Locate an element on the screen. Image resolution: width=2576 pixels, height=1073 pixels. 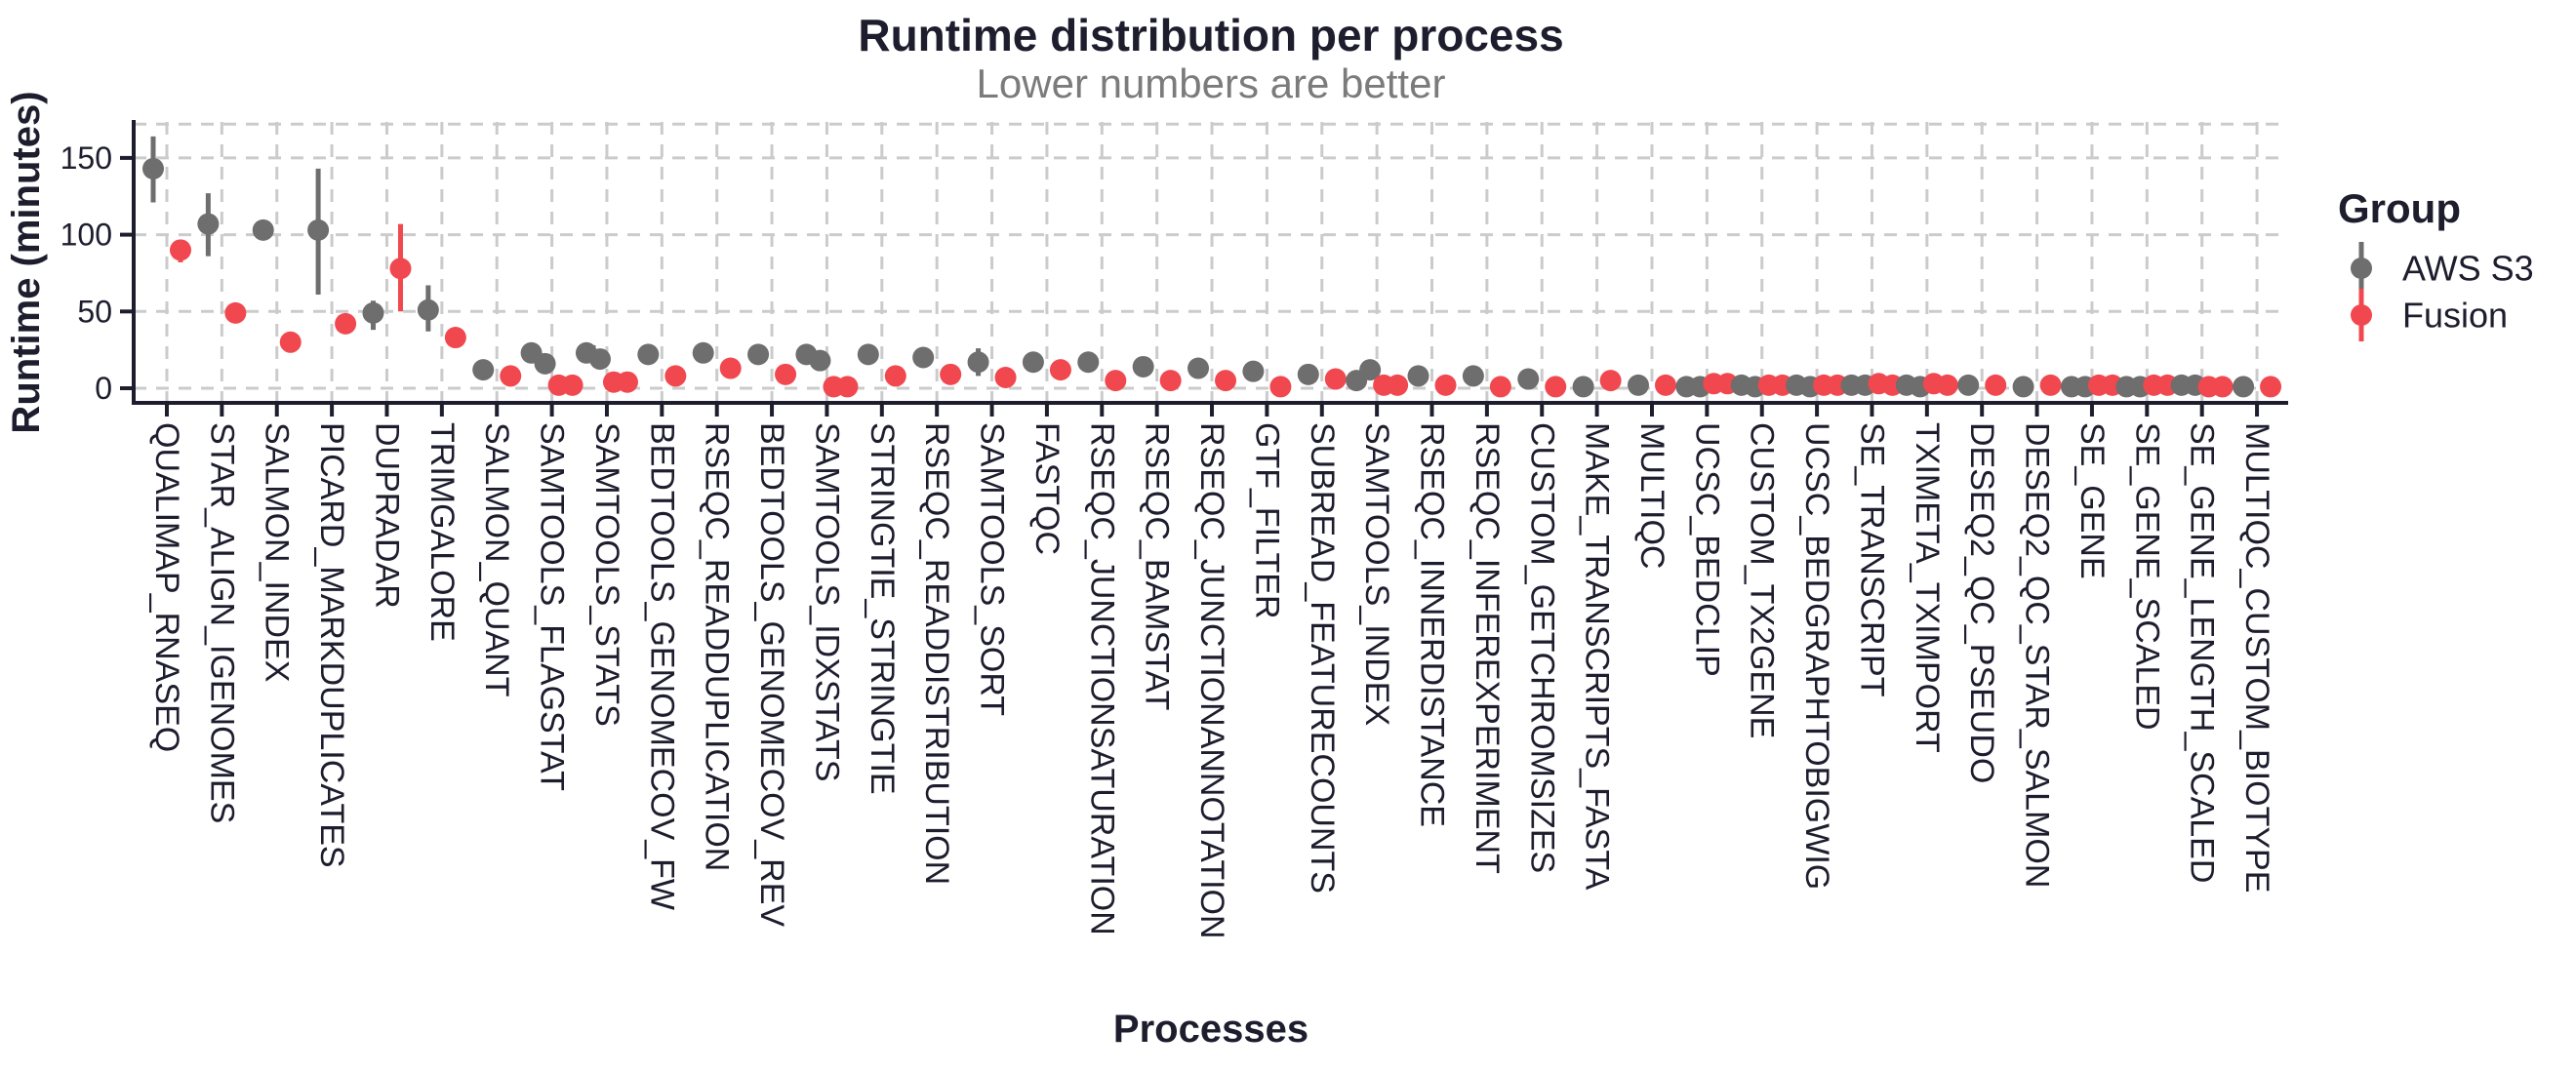
x-tick-label: UCSC_BEDCLIP is located at coordinates (1706, 549).